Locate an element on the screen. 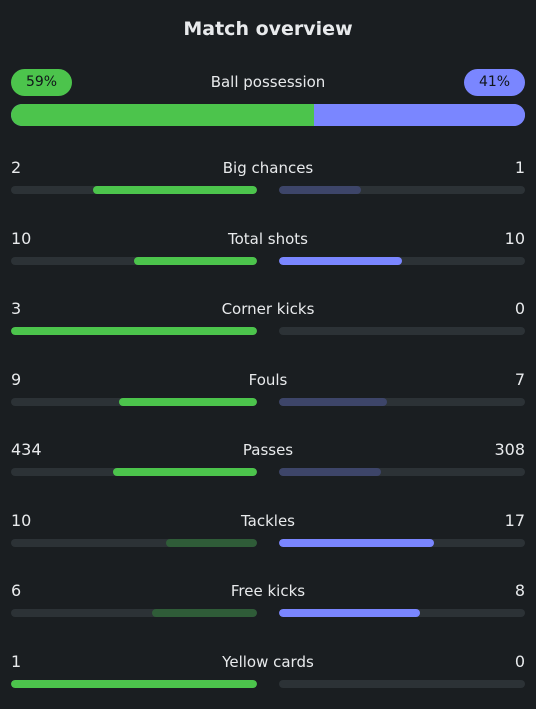 The image size is (536, 709). stat-label: Tackles is located at coordinates (268, 520).